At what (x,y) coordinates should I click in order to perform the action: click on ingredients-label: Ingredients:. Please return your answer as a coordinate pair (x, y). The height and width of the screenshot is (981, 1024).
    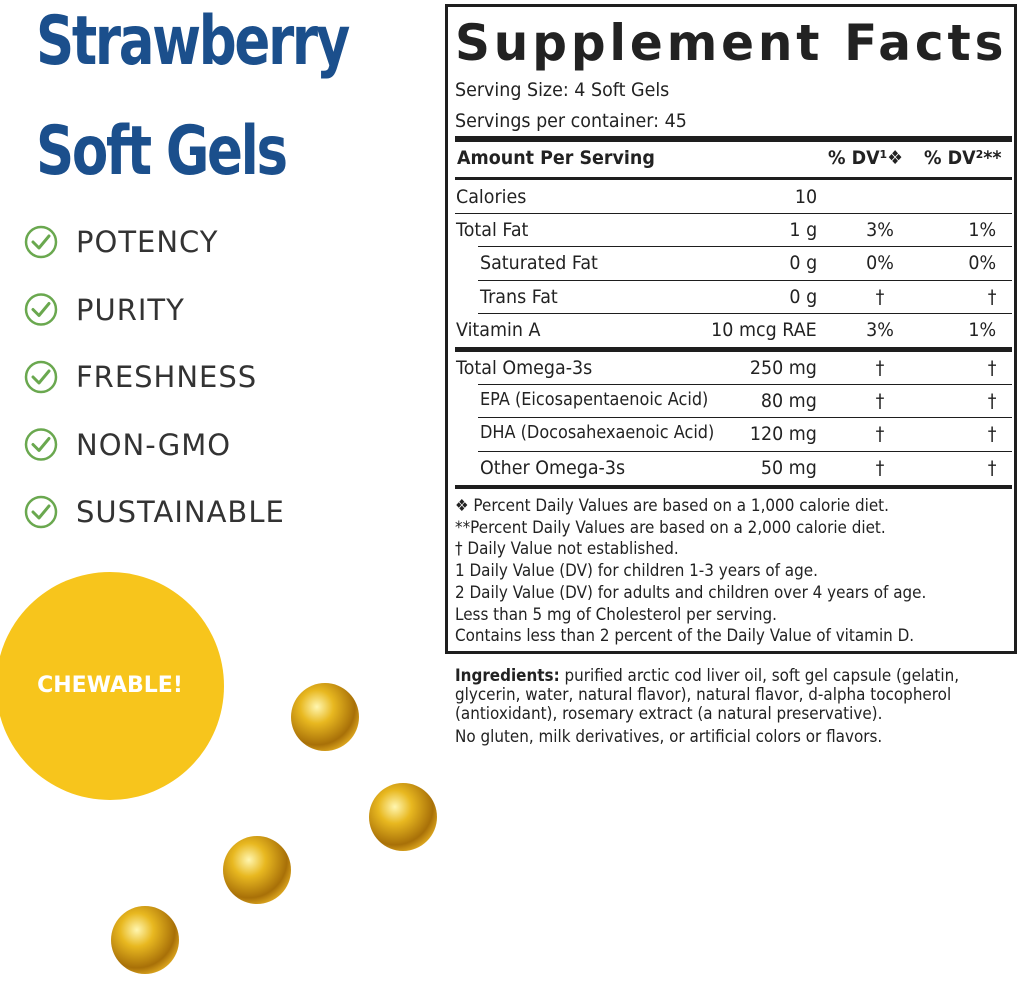
    Looking at the image, I should click on (507, 675).